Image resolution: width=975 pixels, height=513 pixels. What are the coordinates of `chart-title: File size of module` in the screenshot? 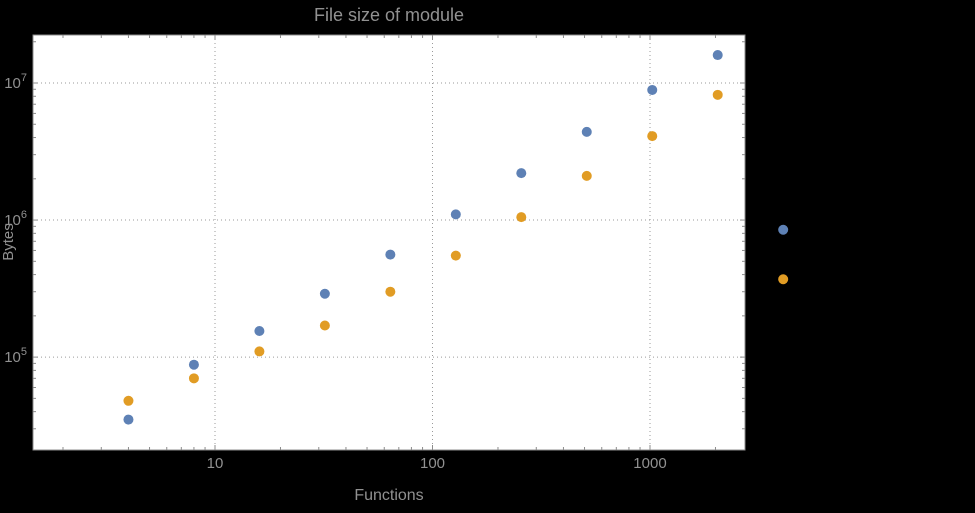 It's located at (389, 15).